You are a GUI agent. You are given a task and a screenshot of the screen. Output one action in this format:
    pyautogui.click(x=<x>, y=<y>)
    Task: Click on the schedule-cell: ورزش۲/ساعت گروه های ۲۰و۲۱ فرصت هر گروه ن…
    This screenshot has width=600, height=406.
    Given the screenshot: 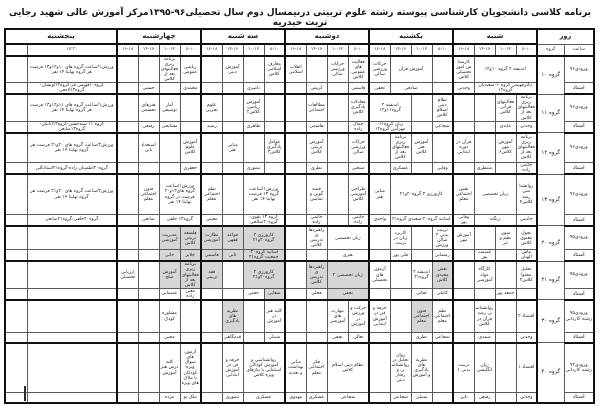 What is the action you would take?
    pyautogui.click(x=72, y=194)
    